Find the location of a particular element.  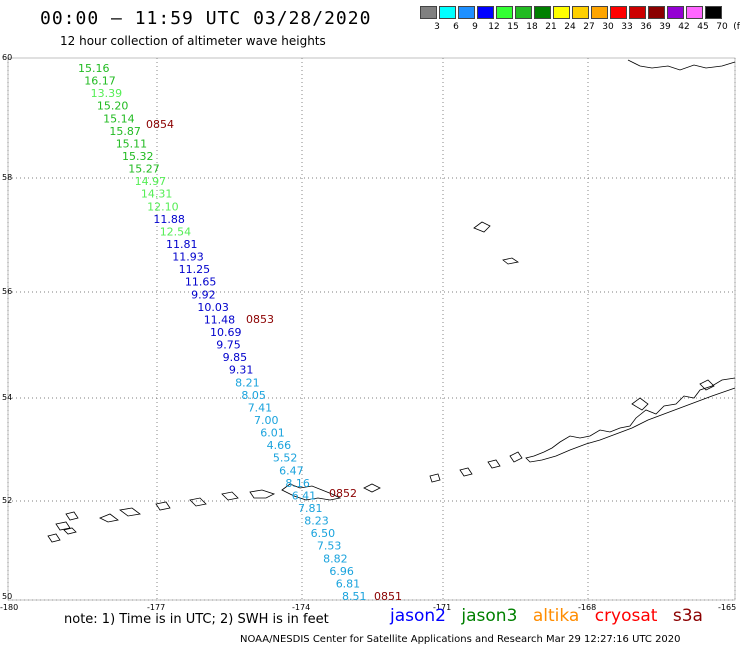

time-label: 0852 is located at coordinates (343, 493).